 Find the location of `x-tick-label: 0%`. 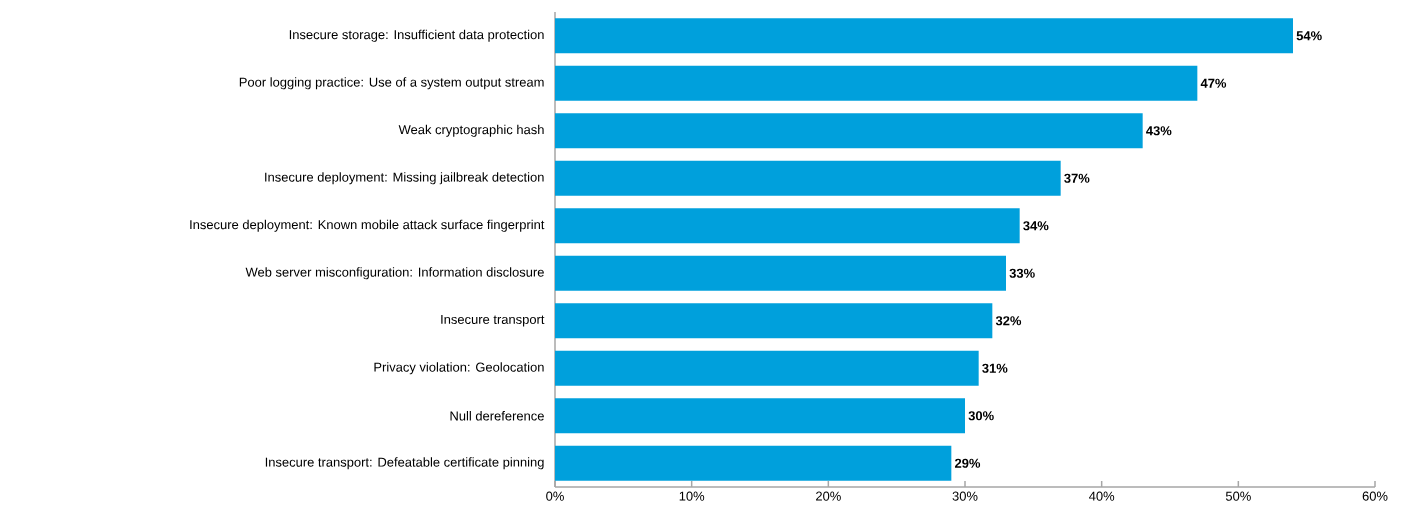

x-tick-label: 0% is located at coordinates (555, 496).